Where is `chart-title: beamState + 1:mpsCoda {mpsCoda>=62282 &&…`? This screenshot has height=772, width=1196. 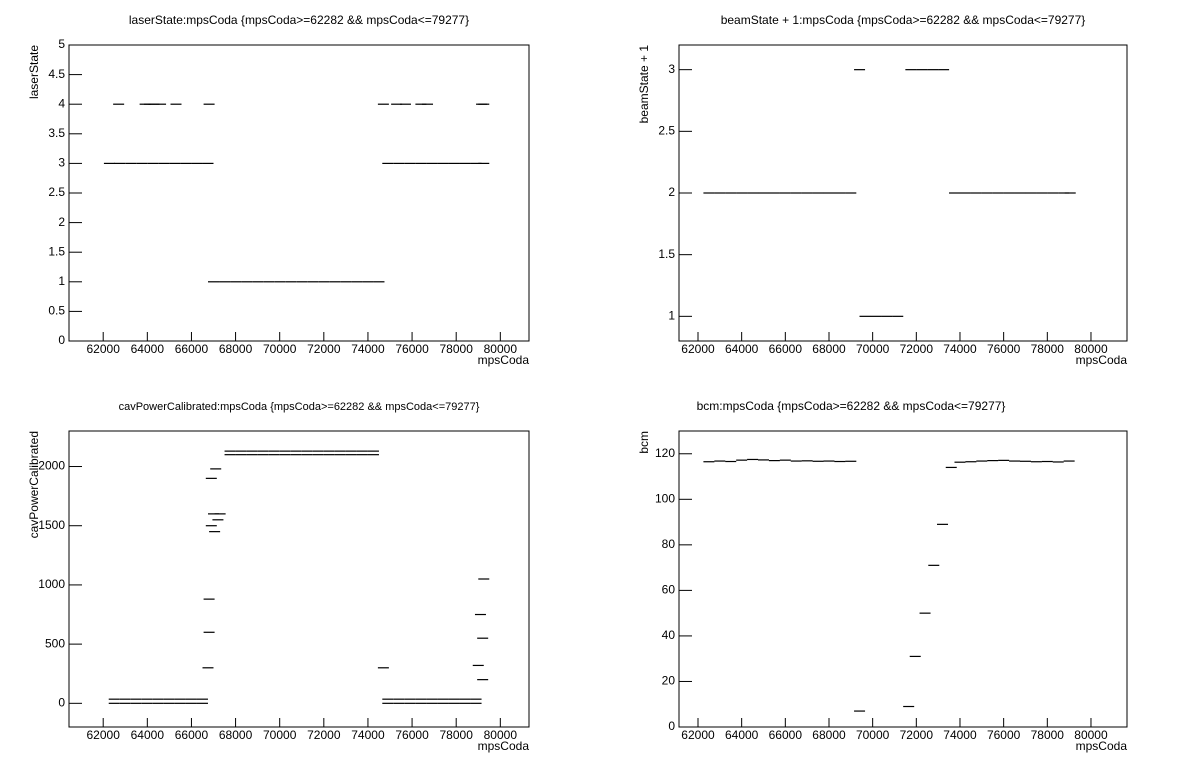 chart-title: beamState + 1:mpsCoda {mpsCoda>=62282 &&… is located at coordinates (903, 20).